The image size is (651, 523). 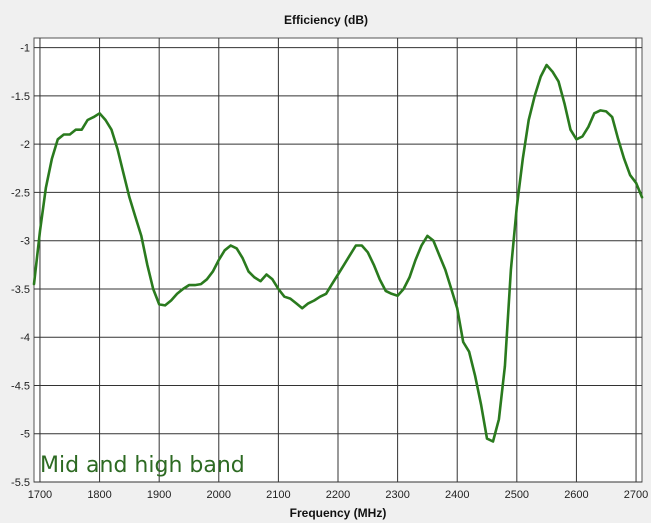 I want to click on x-tick-label: 1700, so click(x=40, y=495).